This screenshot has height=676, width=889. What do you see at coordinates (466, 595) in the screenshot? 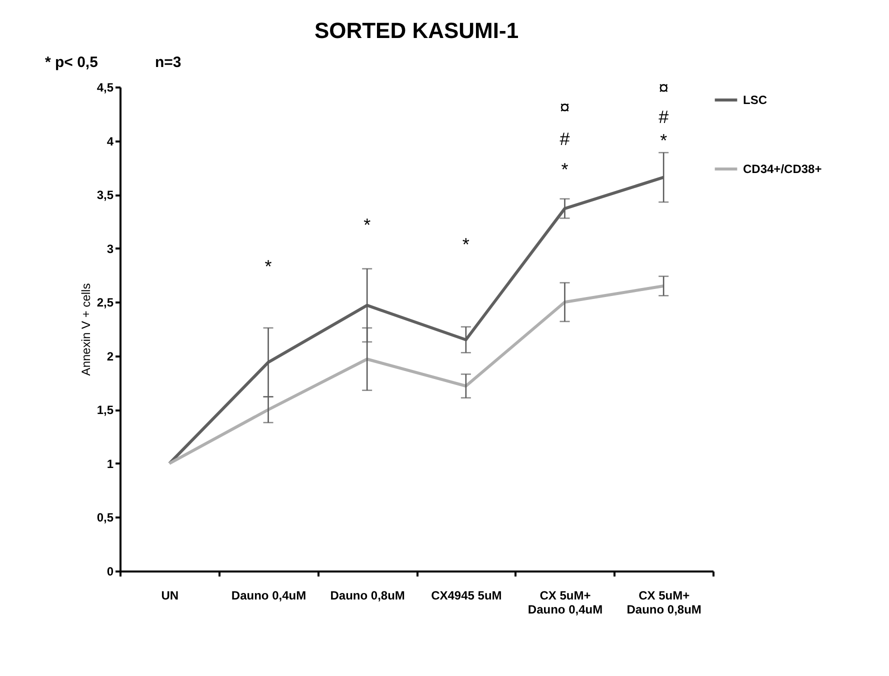
I see `x-tick-label: CX4945 5uM` at bounding box center [466, 595].